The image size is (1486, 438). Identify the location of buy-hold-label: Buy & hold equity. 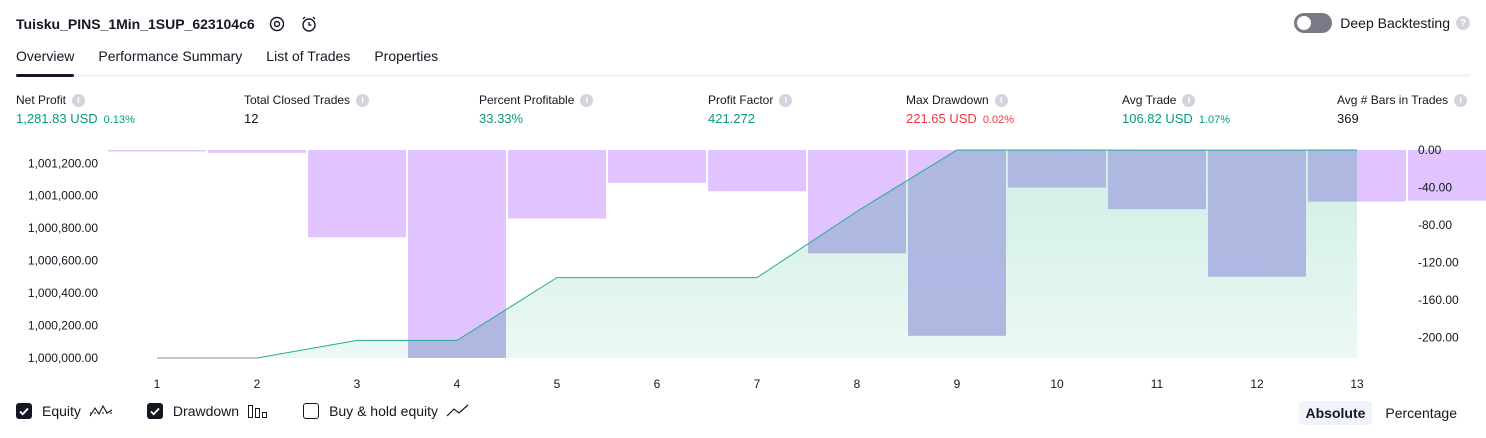
(384, 411).